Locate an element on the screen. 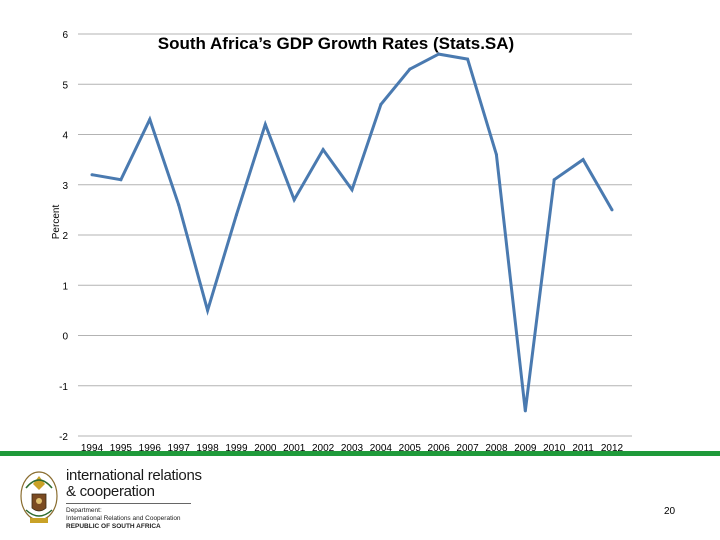  x-tick-label: 1999 is located at coordinates (236, 447).